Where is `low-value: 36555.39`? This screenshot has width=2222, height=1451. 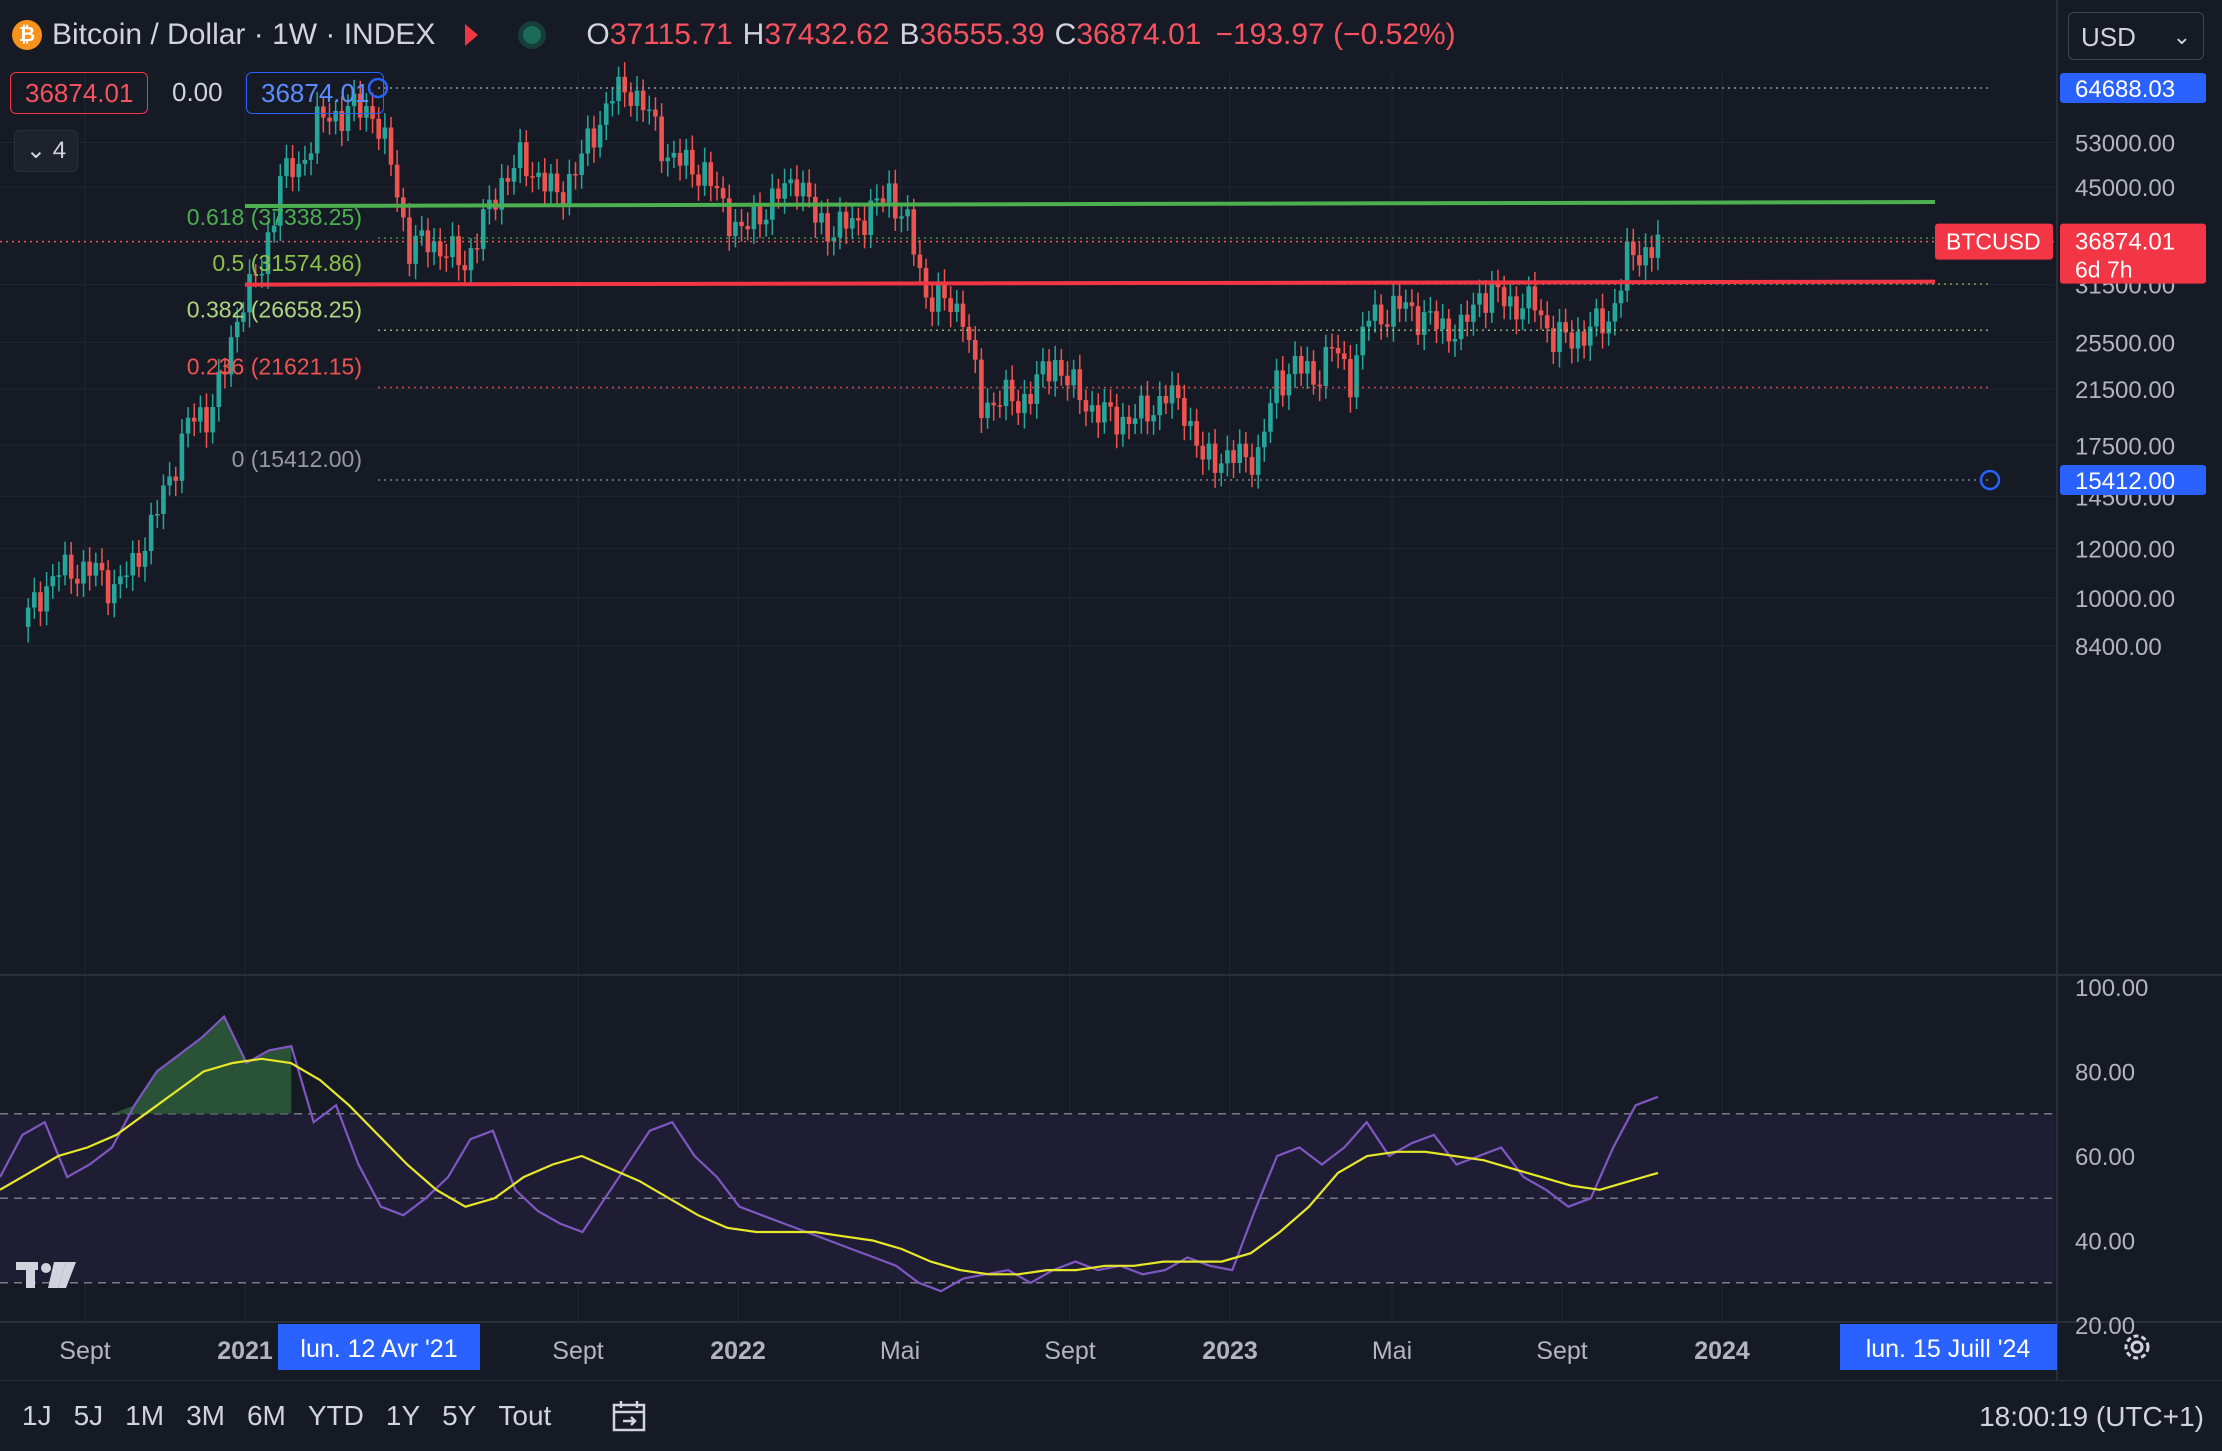
low-value: 36555.39 is located at coordinates (982, 34).